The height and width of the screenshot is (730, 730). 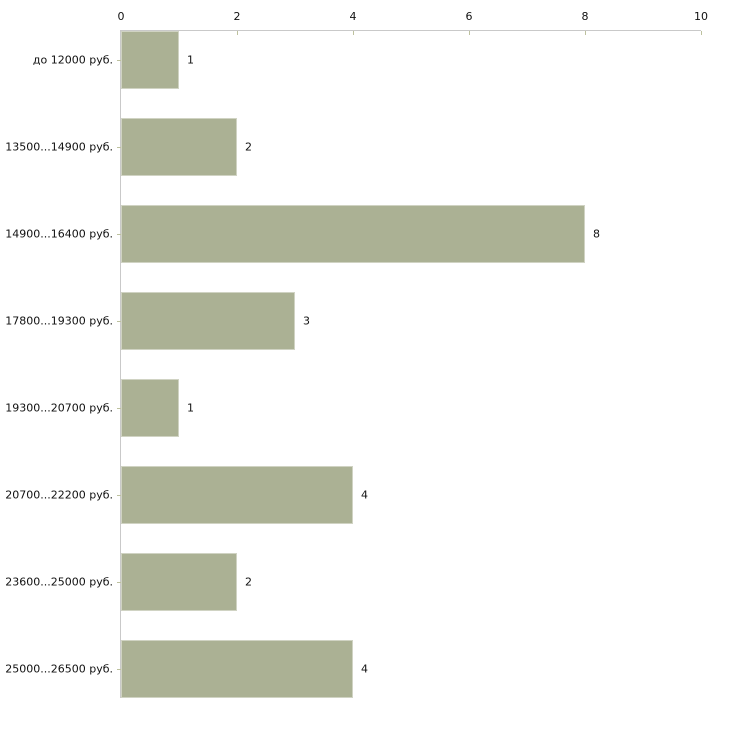 What do you see at coordinates (353, 582) in the screenshot?
I see `chart-row: 23600...25000 руб. 2` at bounding box center [353, 582].